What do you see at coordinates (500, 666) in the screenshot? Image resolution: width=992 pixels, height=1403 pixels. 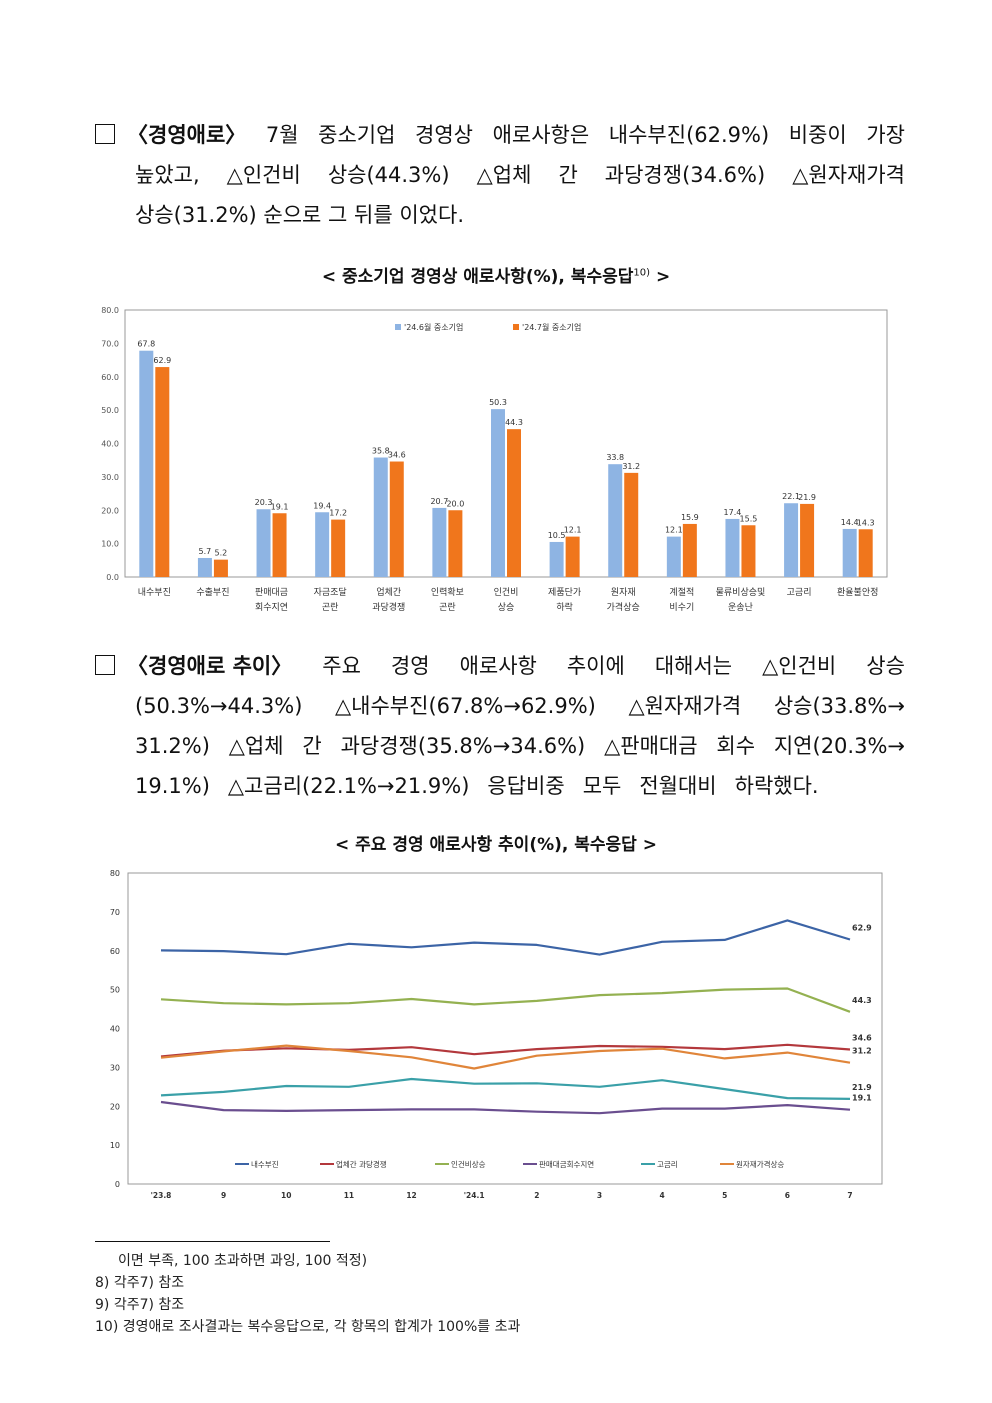 I see `paragraph-line: 〈경영애로 추이〉 주요 경영 애로사항 추이에 대해서는 △인건비 상승` at bounding box center [500, 666].